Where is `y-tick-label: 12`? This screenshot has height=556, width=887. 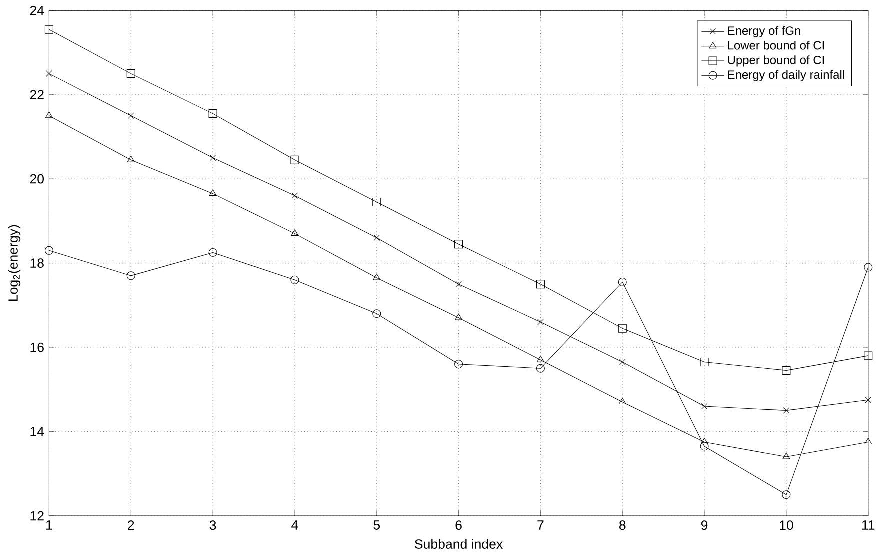
y-tick-label: 12 is located at coordinates (37, 516).